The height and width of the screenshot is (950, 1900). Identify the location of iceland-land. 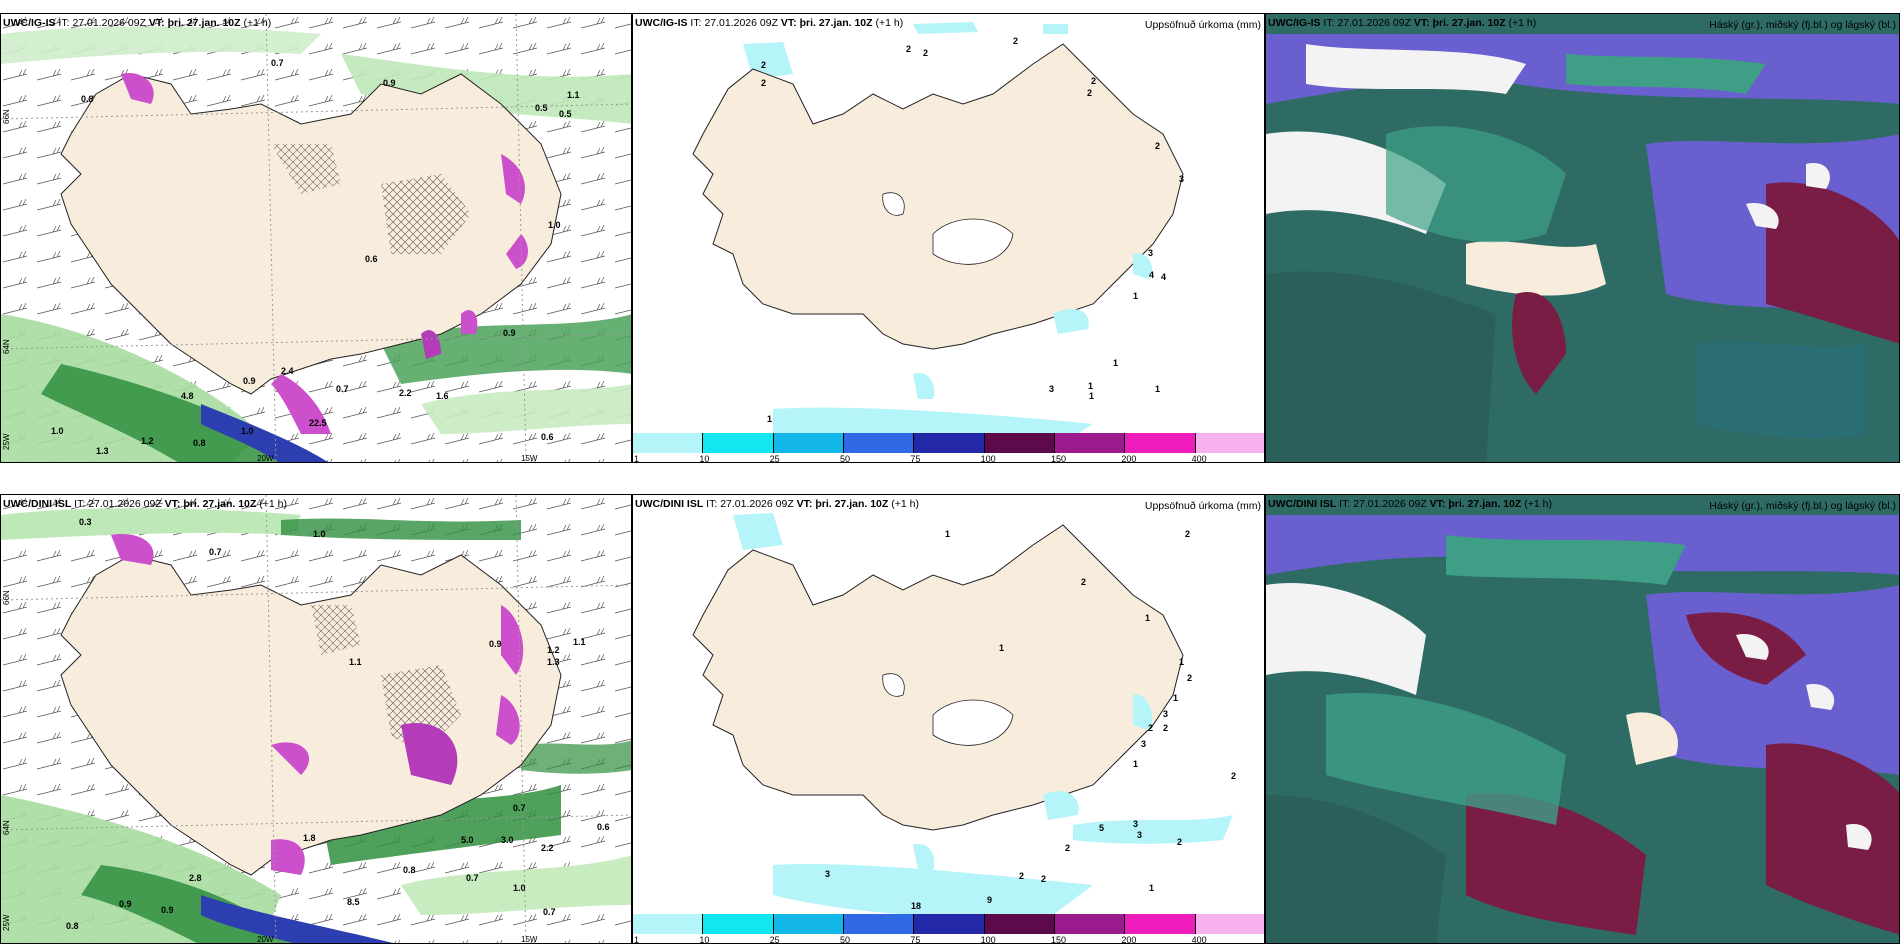
(938, 196).